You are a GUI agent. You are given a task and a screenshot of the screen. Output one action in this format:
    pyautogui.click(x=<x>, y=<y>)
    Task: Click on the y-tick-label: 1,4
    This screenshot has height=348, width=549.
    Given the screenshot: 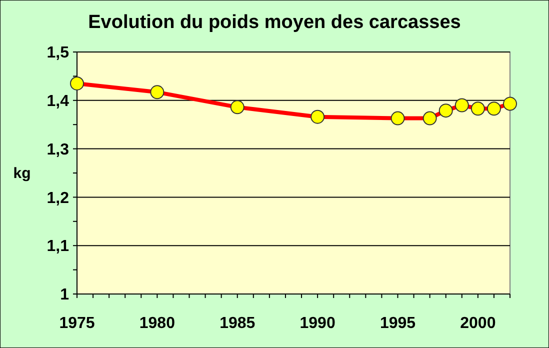 What is the action you would take?
    pyautogui.click(x=58, y=101)
    